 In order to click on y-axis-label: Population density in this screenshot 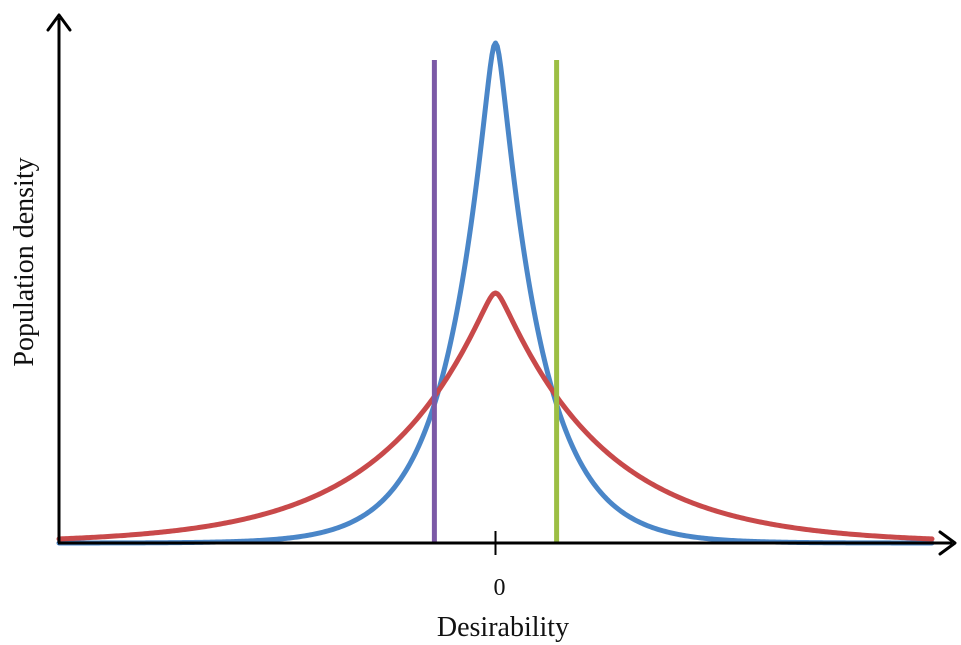, I will do `click(24, 261)`.